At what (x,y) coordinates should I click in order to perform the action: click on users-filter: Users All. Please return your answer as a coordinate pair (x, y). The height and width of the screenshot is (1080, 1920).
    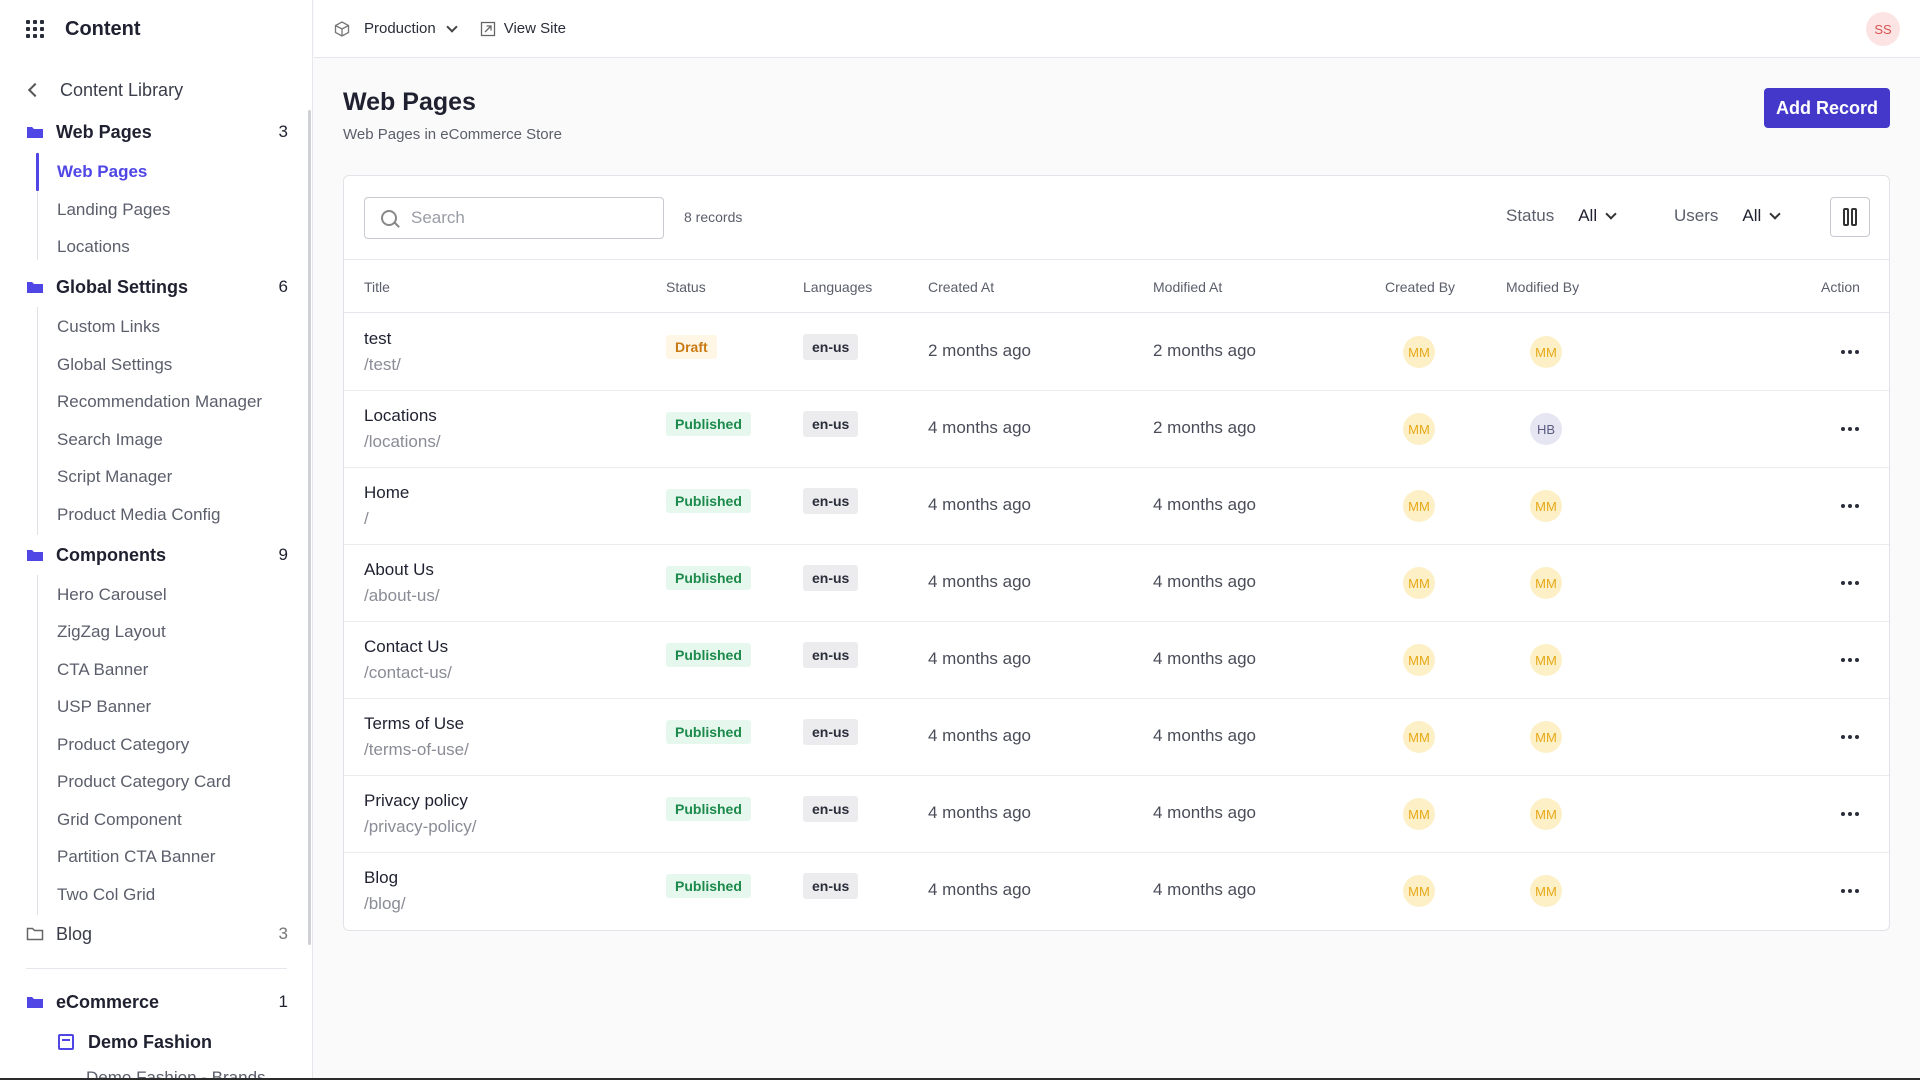
    Looking at the image, I should click on (1727, 216).